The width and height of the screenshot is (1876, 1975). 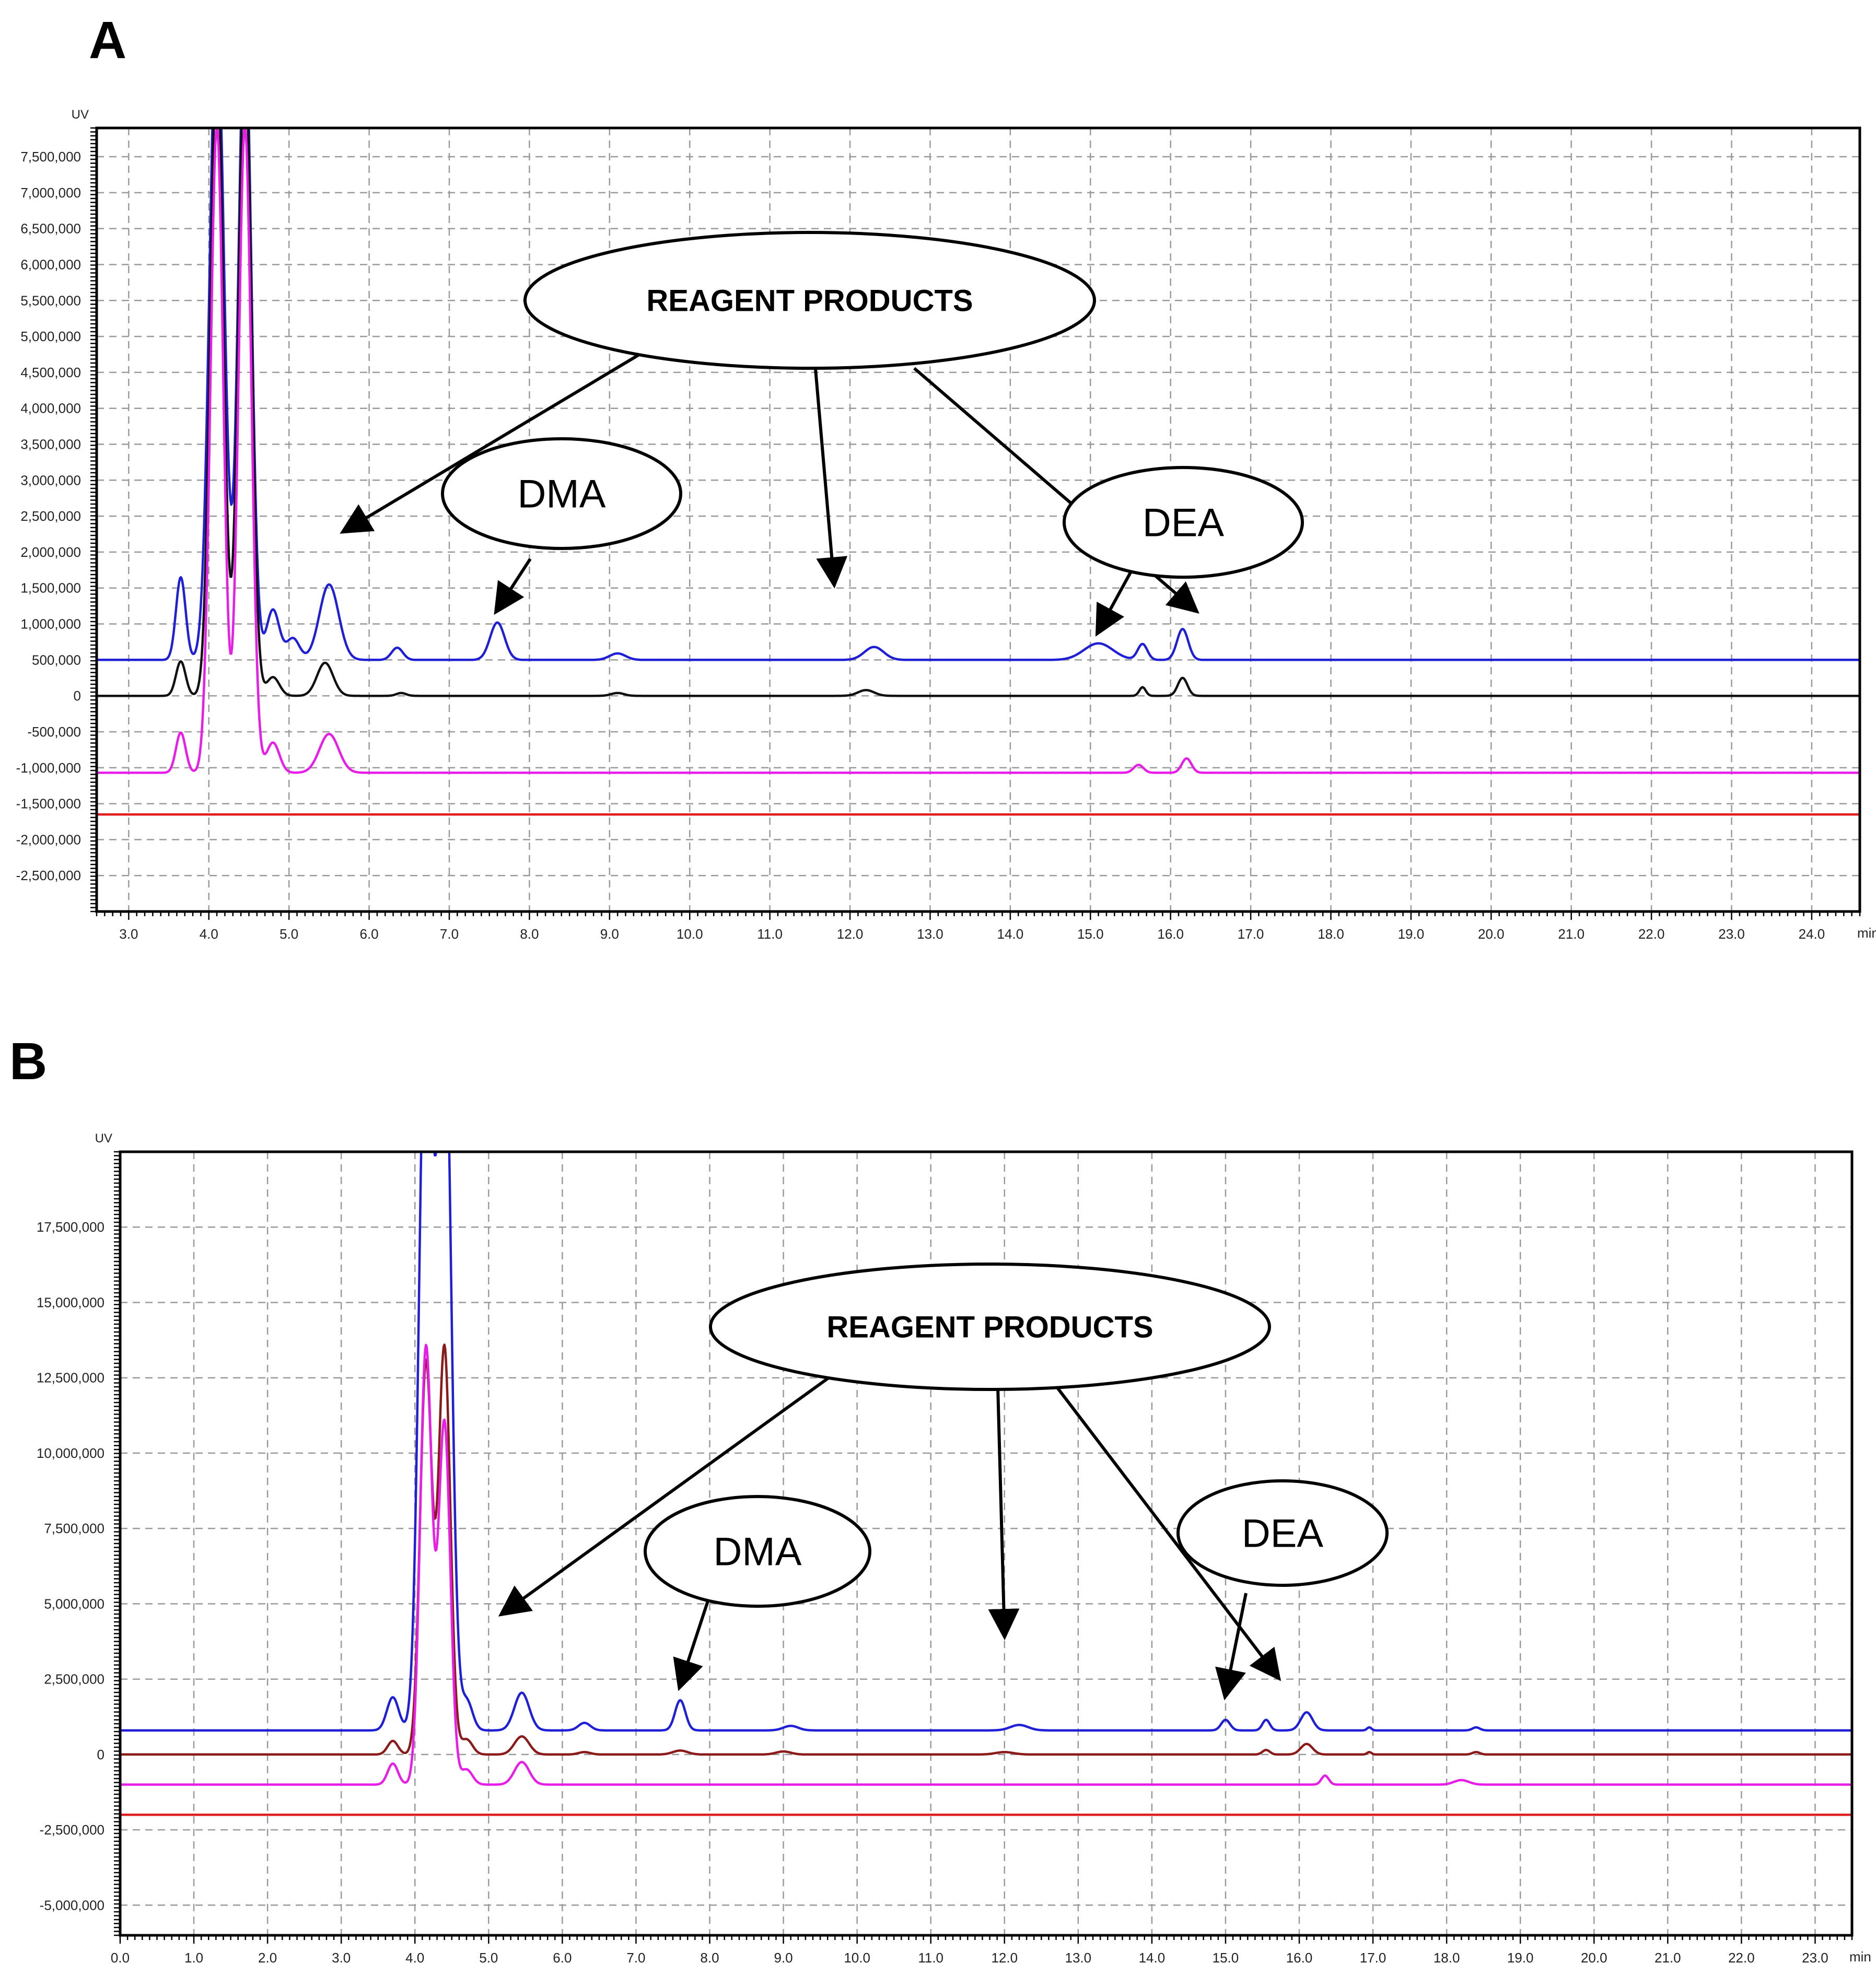 What do you see at coordinates (1299, 1958) in the screenshot?
I see `x-tick-label: 16.0` at bounding box center [1299, 1958].